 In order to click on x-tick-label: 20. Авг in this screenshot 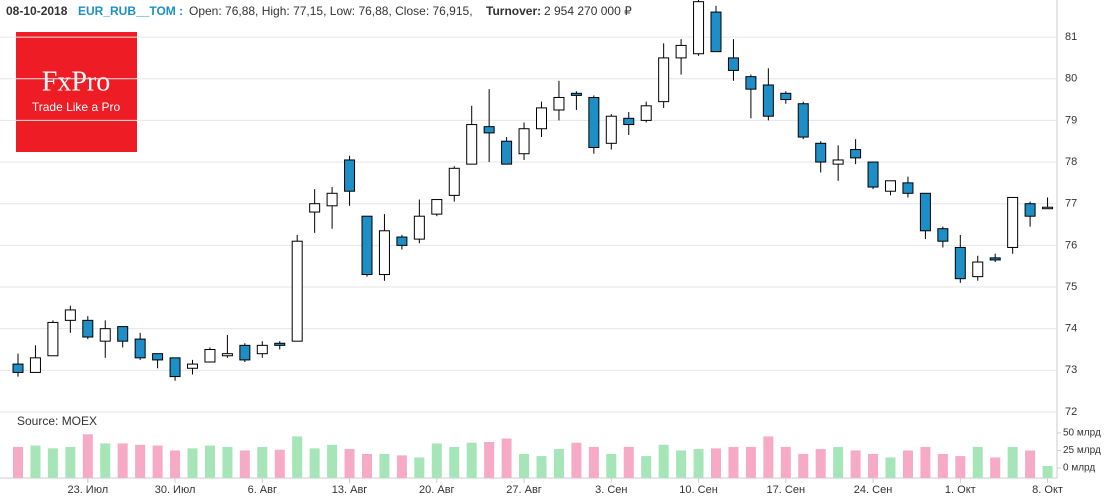, I will do `click(437, 490)`.